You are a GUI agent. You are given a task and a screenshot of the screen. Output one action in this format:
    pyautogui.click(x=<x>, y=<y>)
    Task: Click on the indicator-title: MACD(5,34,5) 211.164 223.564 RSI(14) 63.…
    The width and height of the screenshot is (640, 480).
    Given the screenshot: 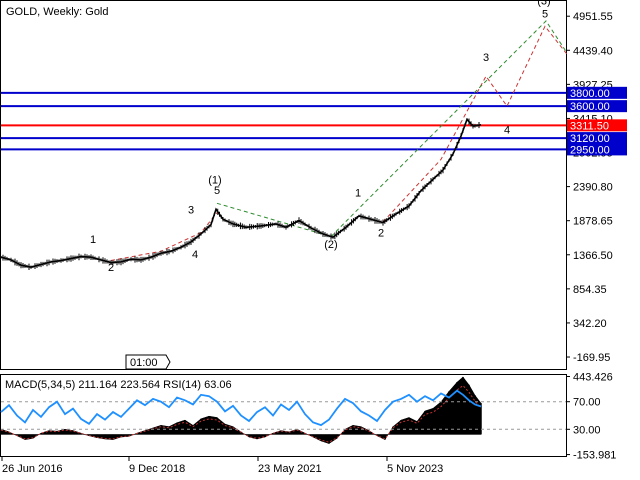 What is the action you would take?
    pyautogui.click(x=118, y=385)
    